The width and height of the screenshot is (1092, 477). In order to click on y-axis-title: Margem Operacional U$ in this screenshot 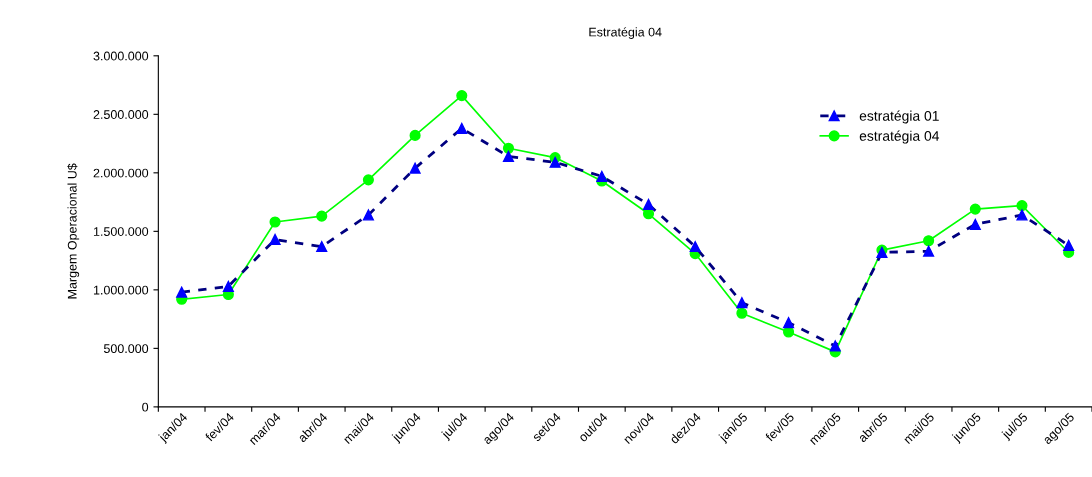, I will do `click(73, 231)`.